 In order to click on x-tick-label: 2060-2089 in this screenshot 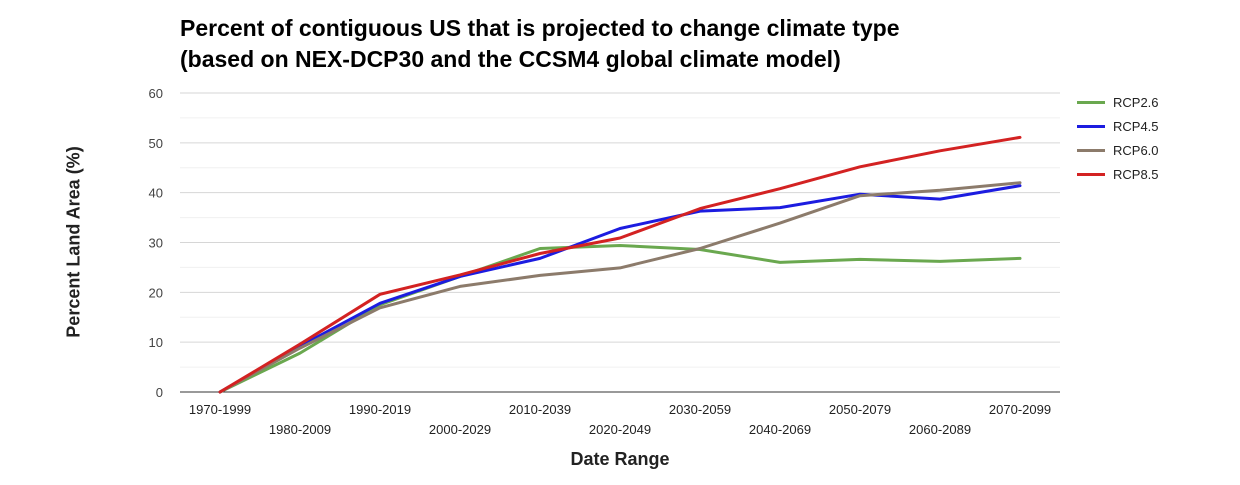, I will do `click(940, 429)`.